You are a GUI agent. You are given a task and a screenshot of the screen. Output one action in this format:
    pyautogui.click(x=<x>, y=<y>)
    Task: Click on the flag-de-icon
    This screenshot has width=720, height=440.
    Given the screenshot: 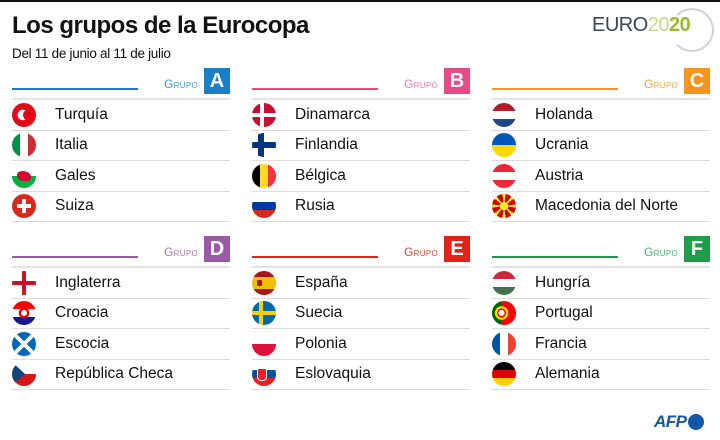 What is the action you would take?
    pyautogui.click(x=504, y=374)
    